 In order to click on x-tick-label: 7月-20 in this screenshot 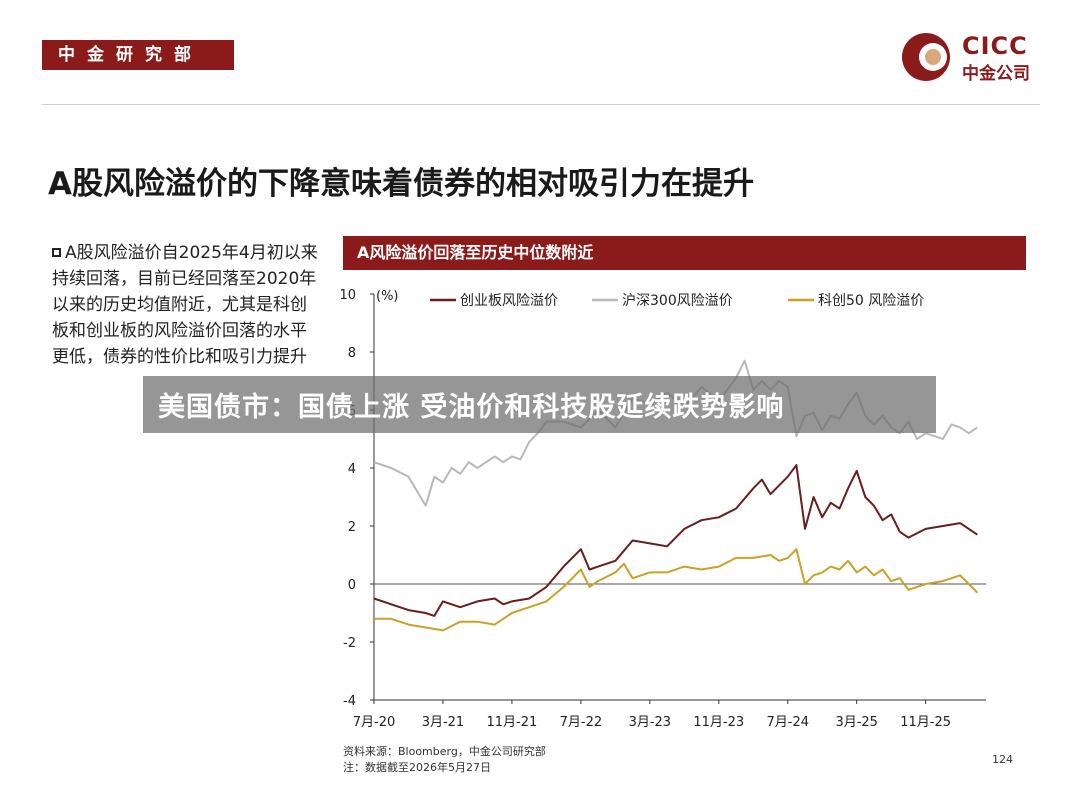, I will do `click(374, 722)`.